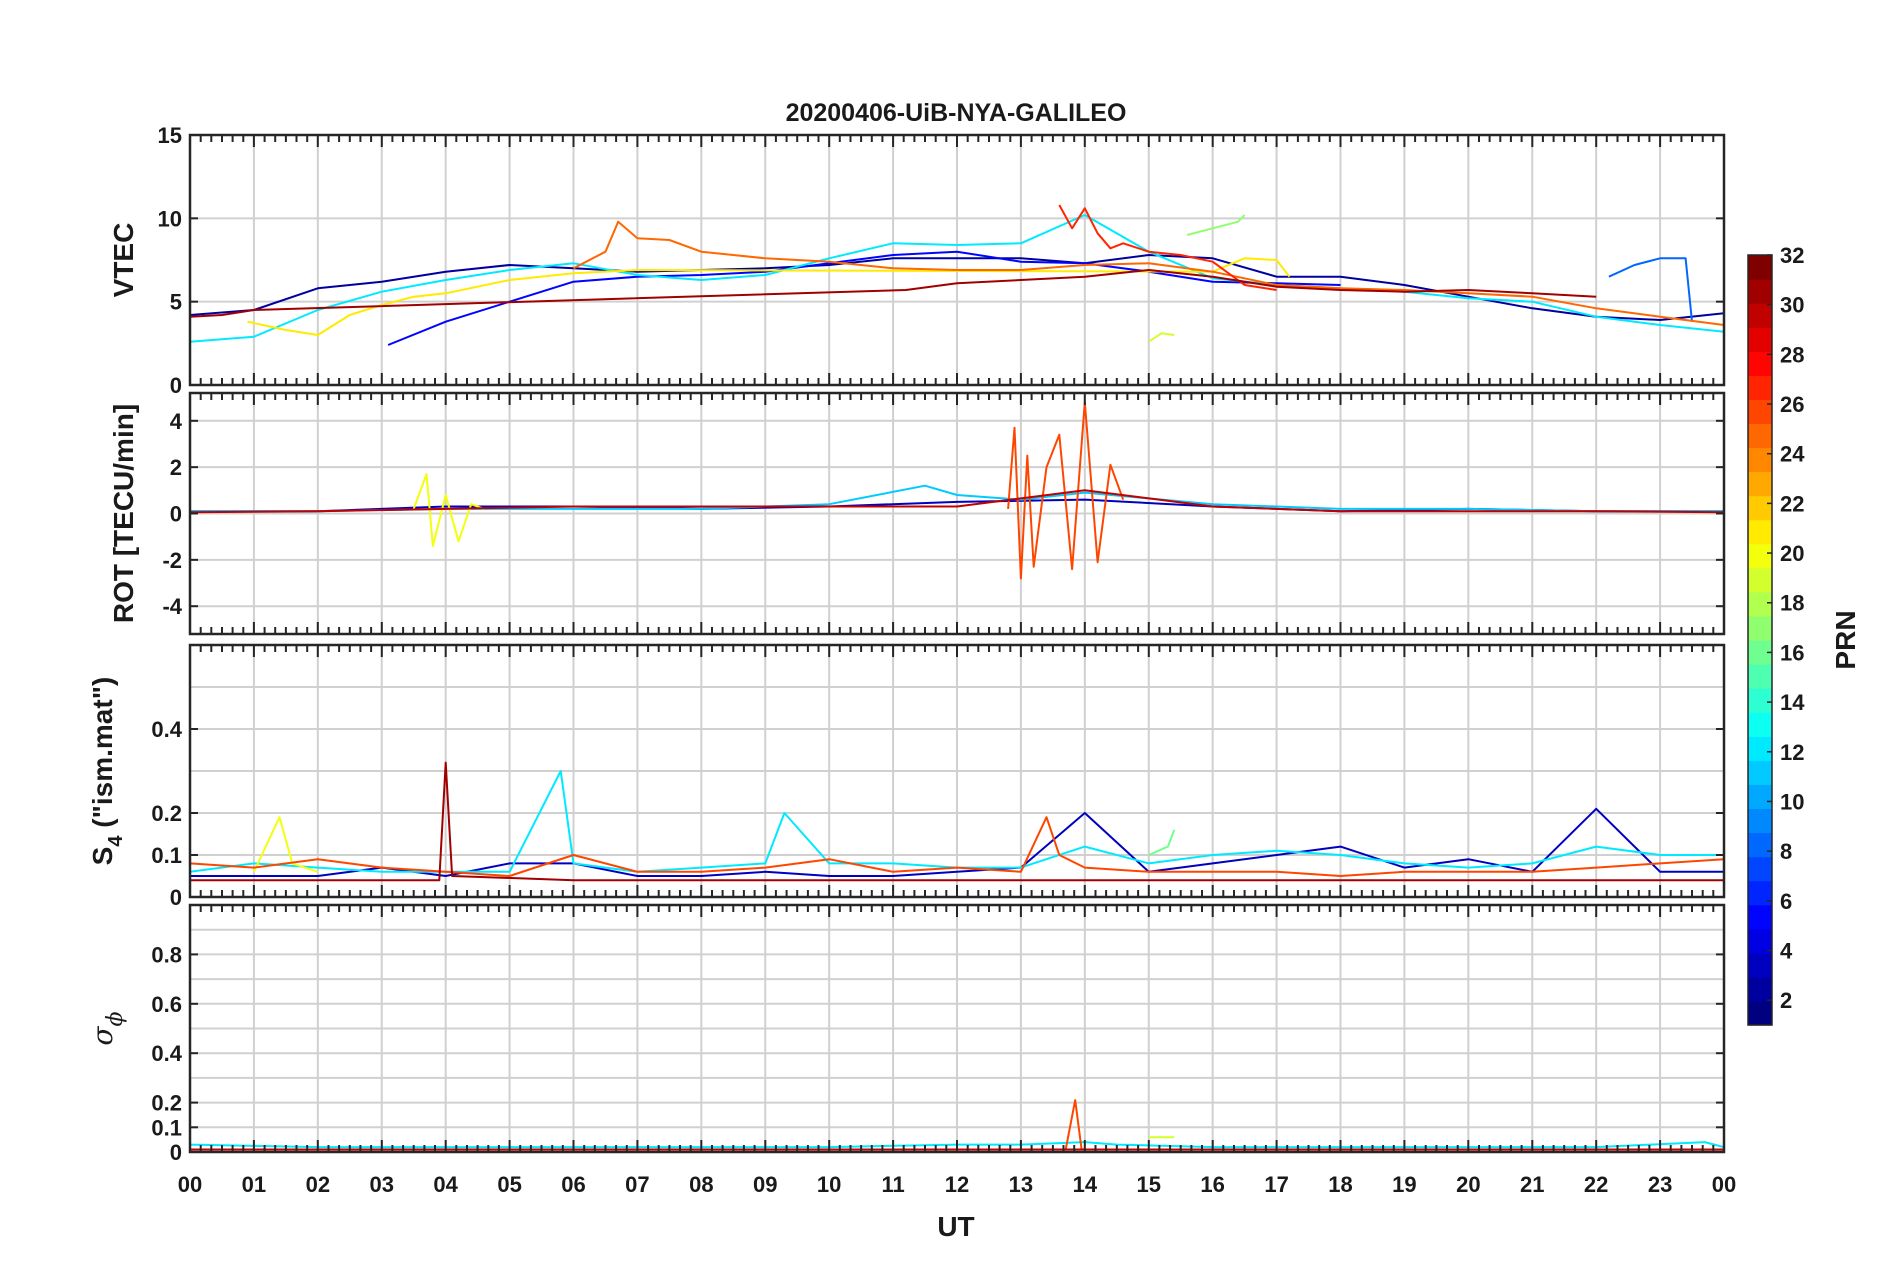  I want to click on colorbar-tick-label: 10, so click(1792, 801).